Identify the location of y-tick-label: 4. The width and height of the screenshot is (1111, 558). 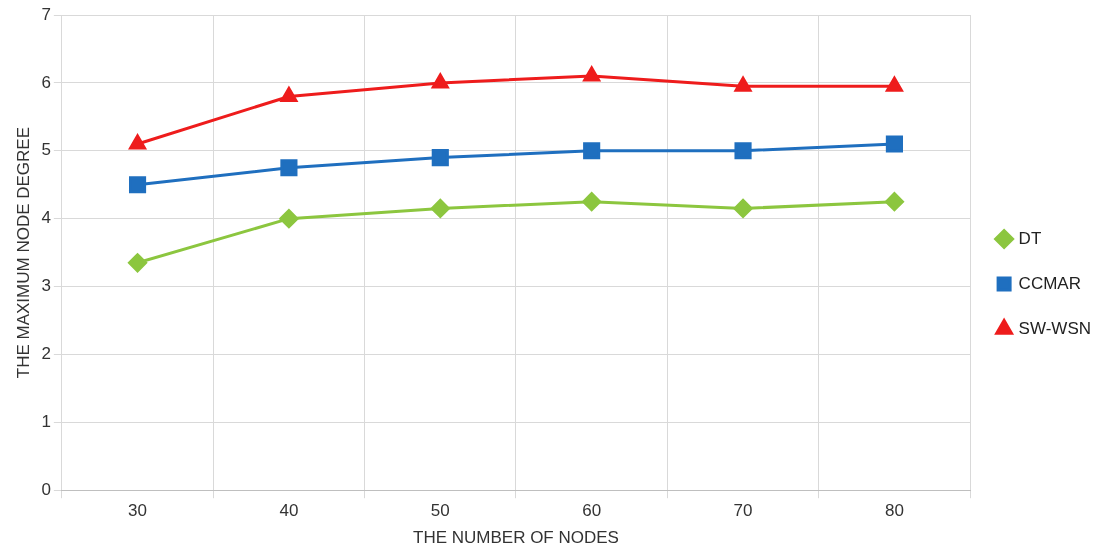
(46, 218).